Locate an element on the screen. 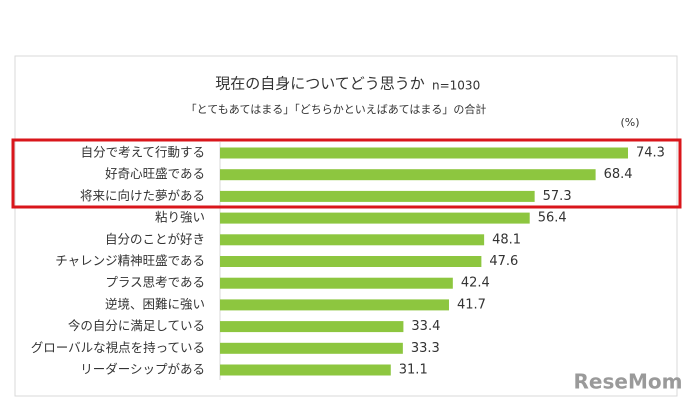  unit-label: (%) is located at coordinates (629, 122).